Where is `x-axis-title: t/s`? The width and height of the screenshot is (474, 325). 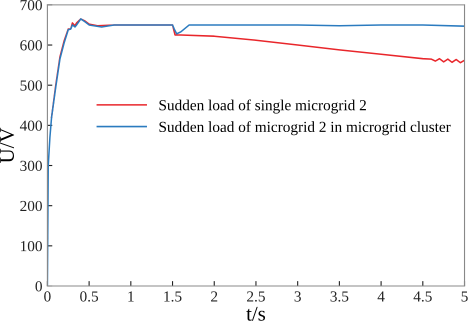
x-axis-title: t/s is located at coordinates (256, 313).